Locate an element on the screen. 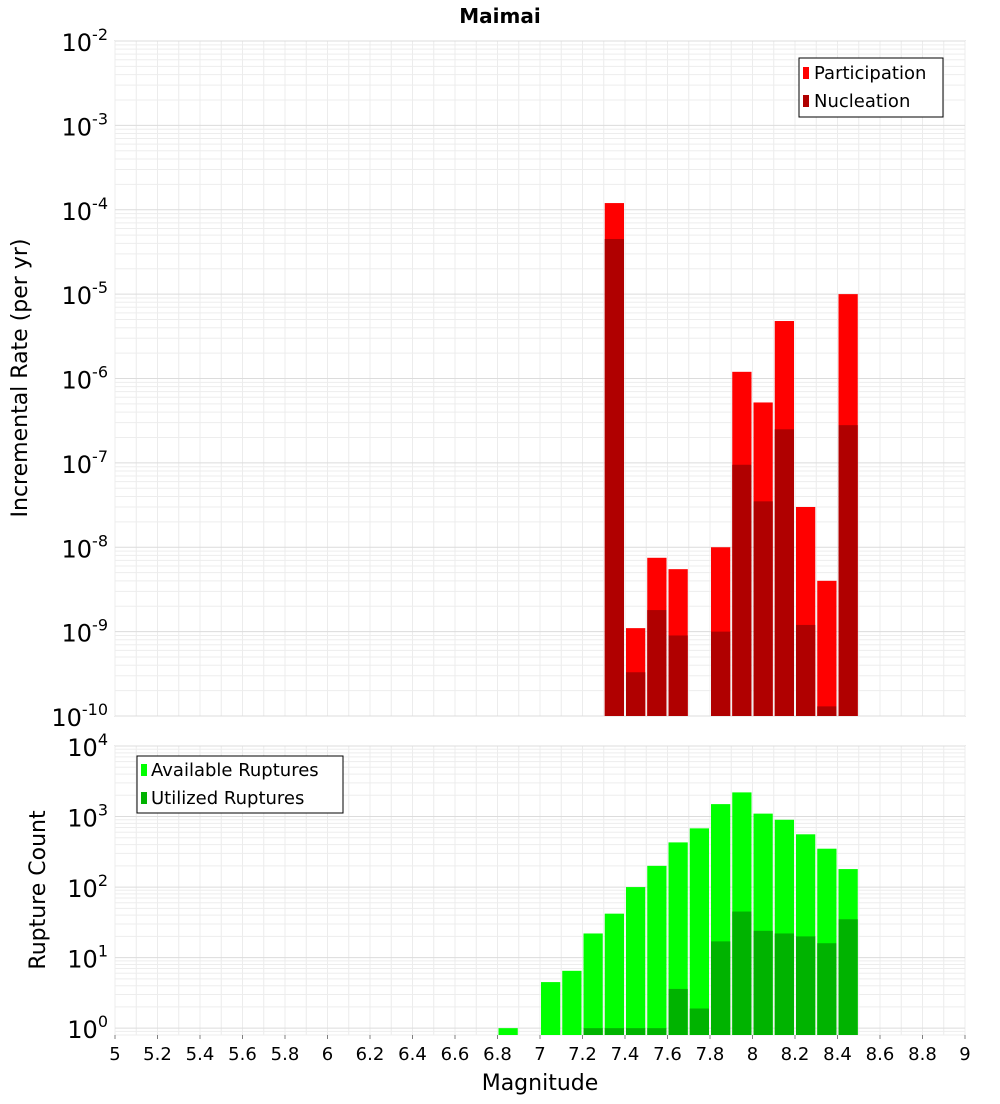 The image size is (1000, 1104). legend-label-participation: Participation is located at coordinates (870, 73).